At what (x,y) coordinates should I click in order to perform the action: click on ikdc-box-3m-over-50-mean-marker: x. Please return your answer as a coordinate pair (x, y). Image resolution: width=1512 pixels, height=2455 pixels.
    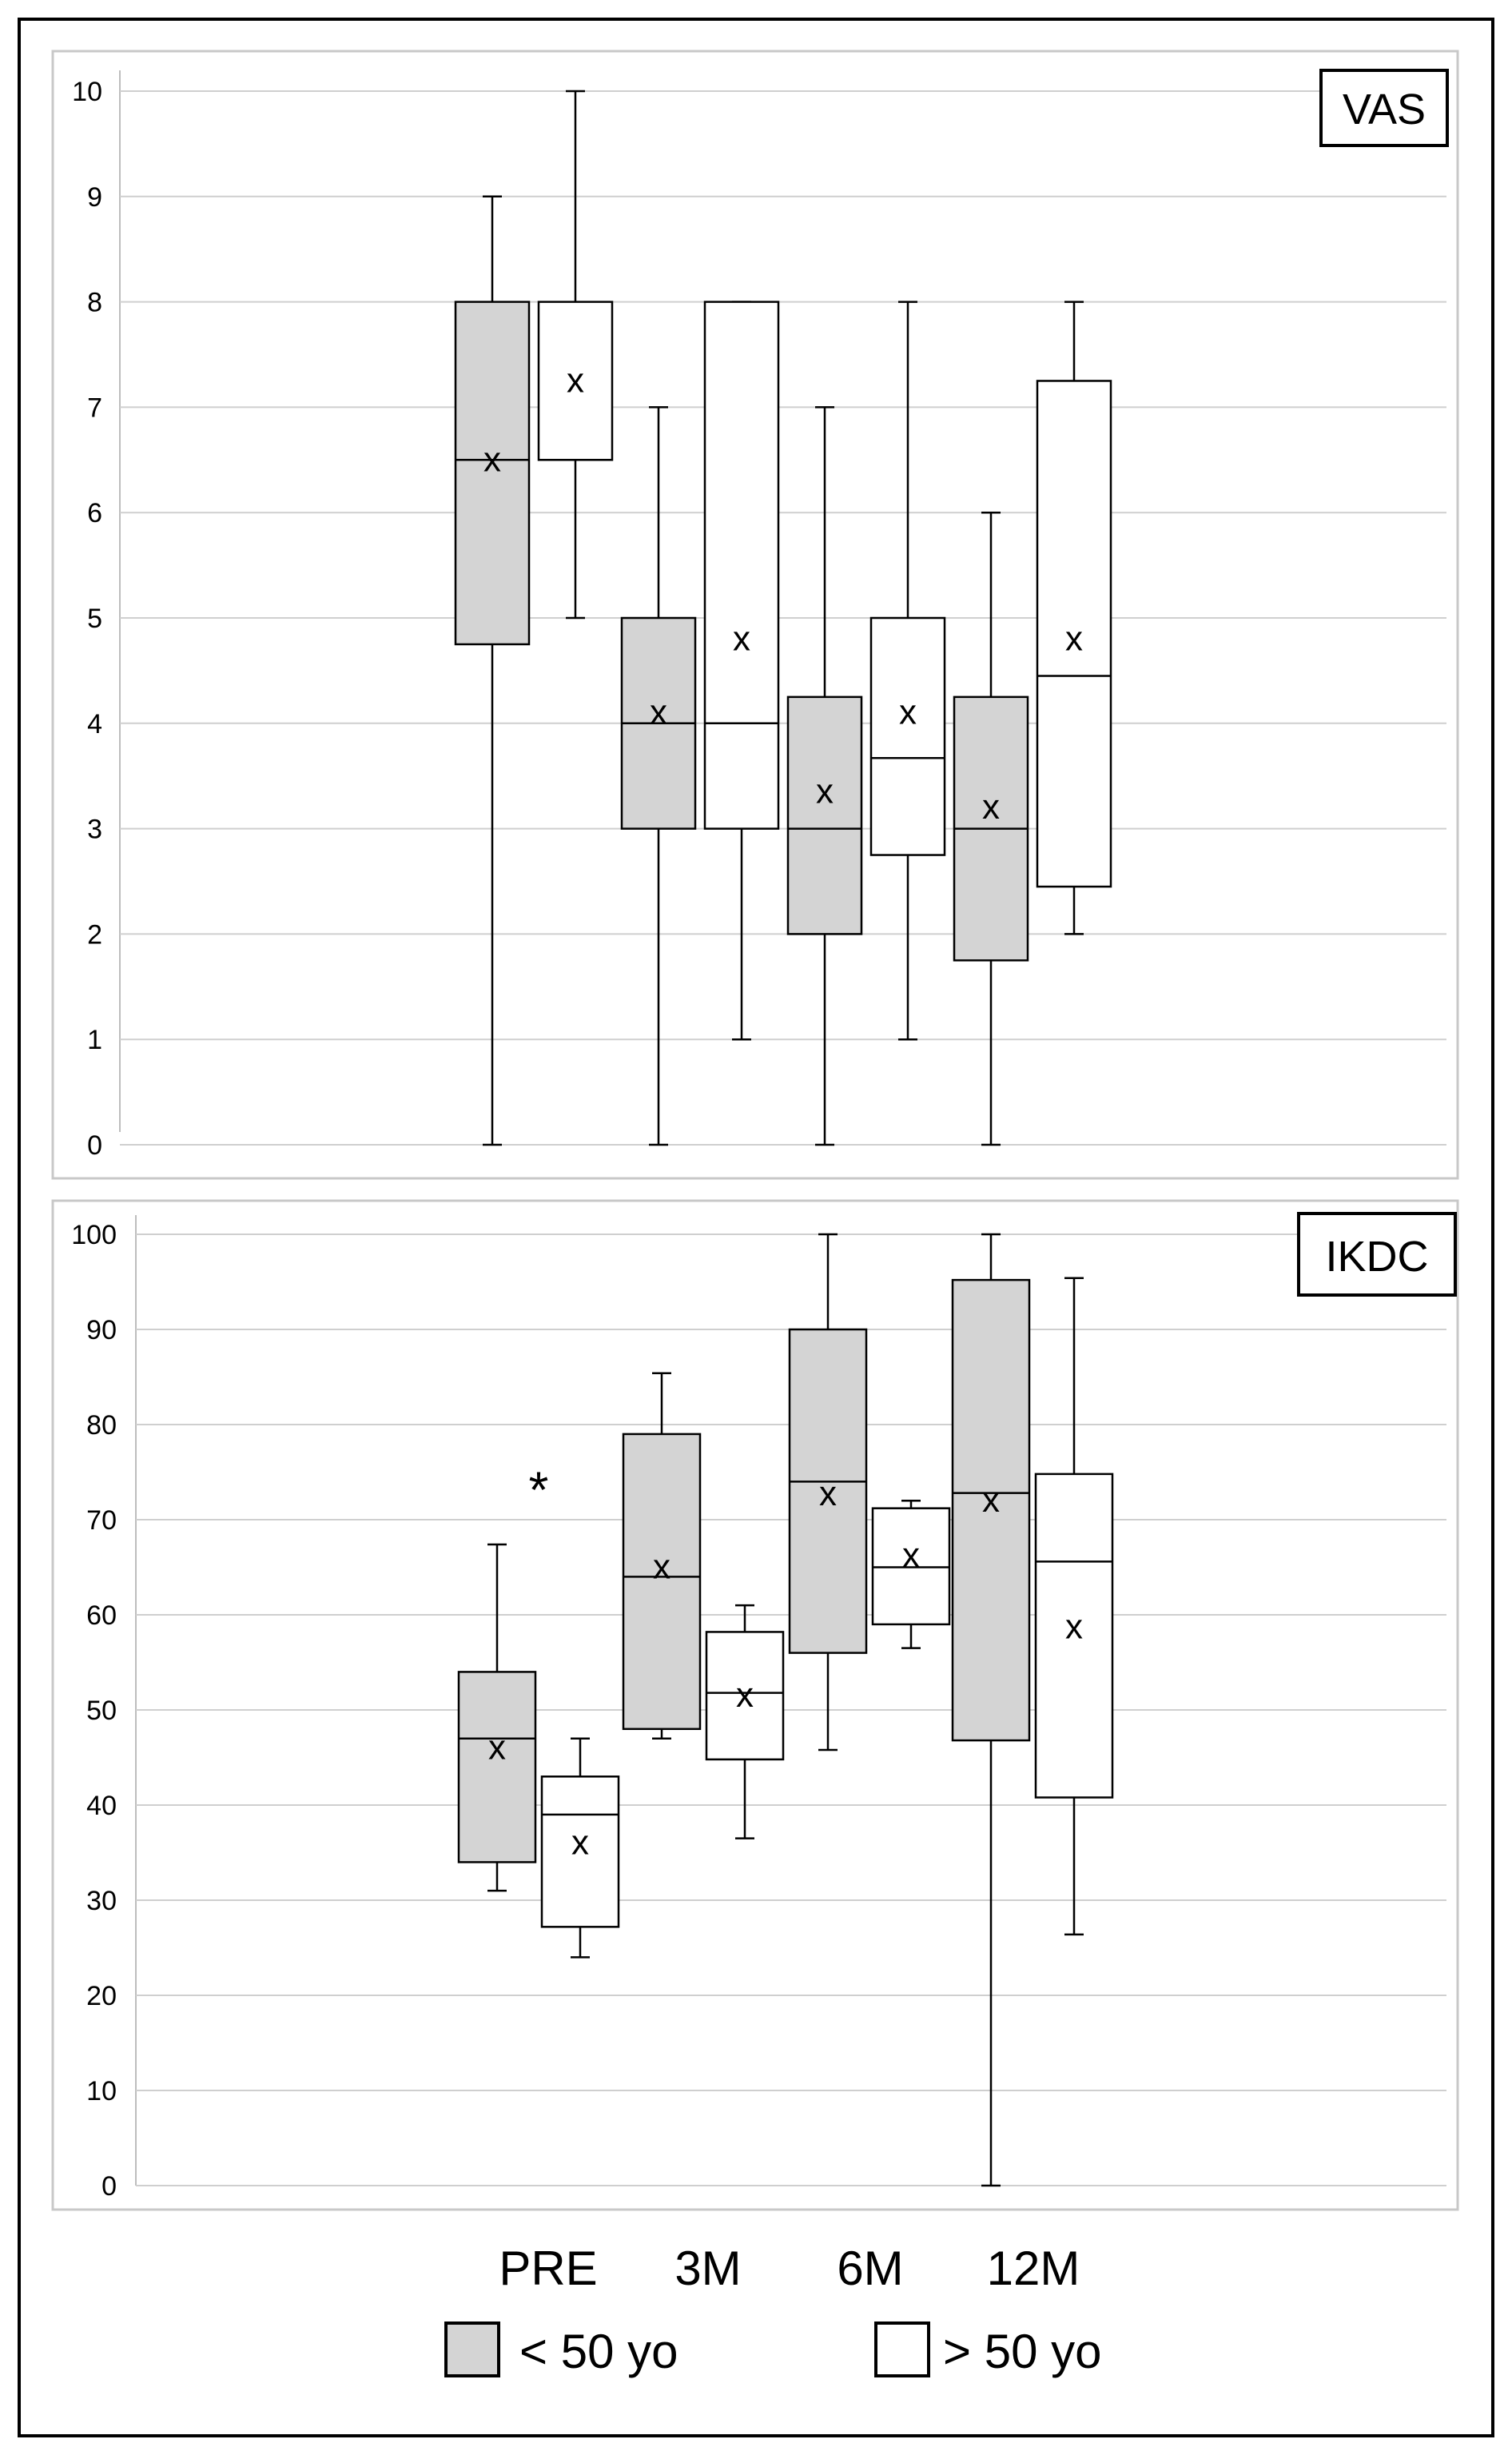
    Looking at the image, I should click on (745, 1695).